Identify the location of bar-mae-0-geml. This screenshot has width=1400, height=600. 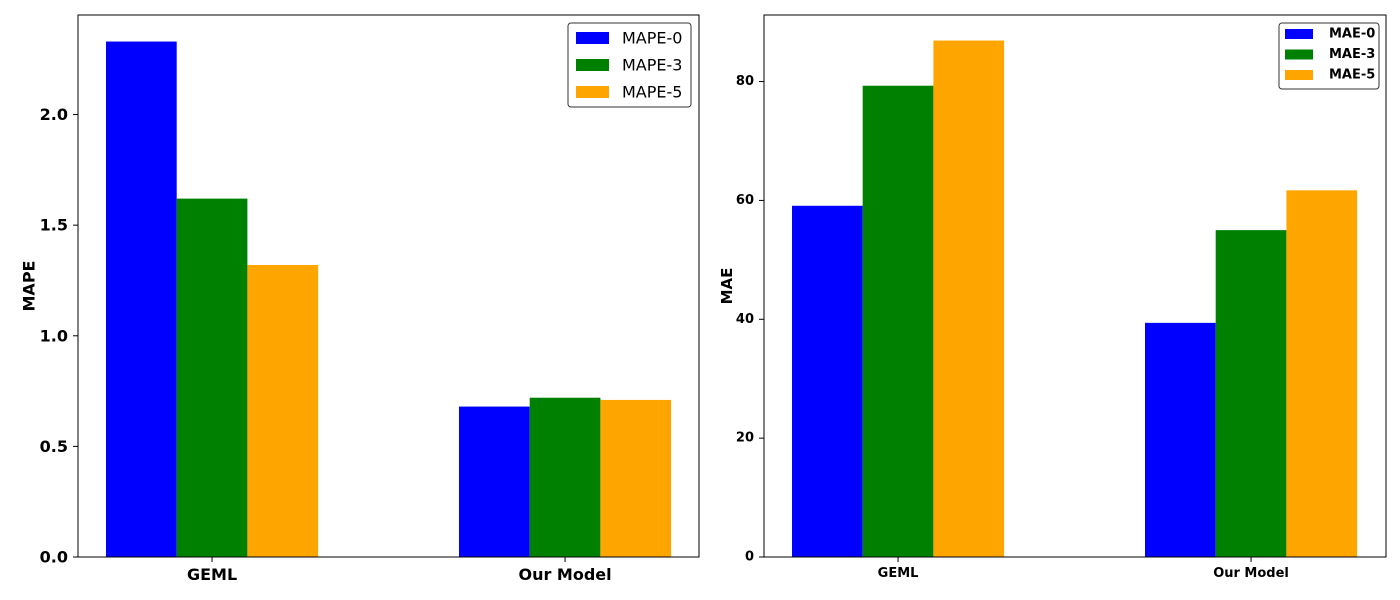
(827, 381).